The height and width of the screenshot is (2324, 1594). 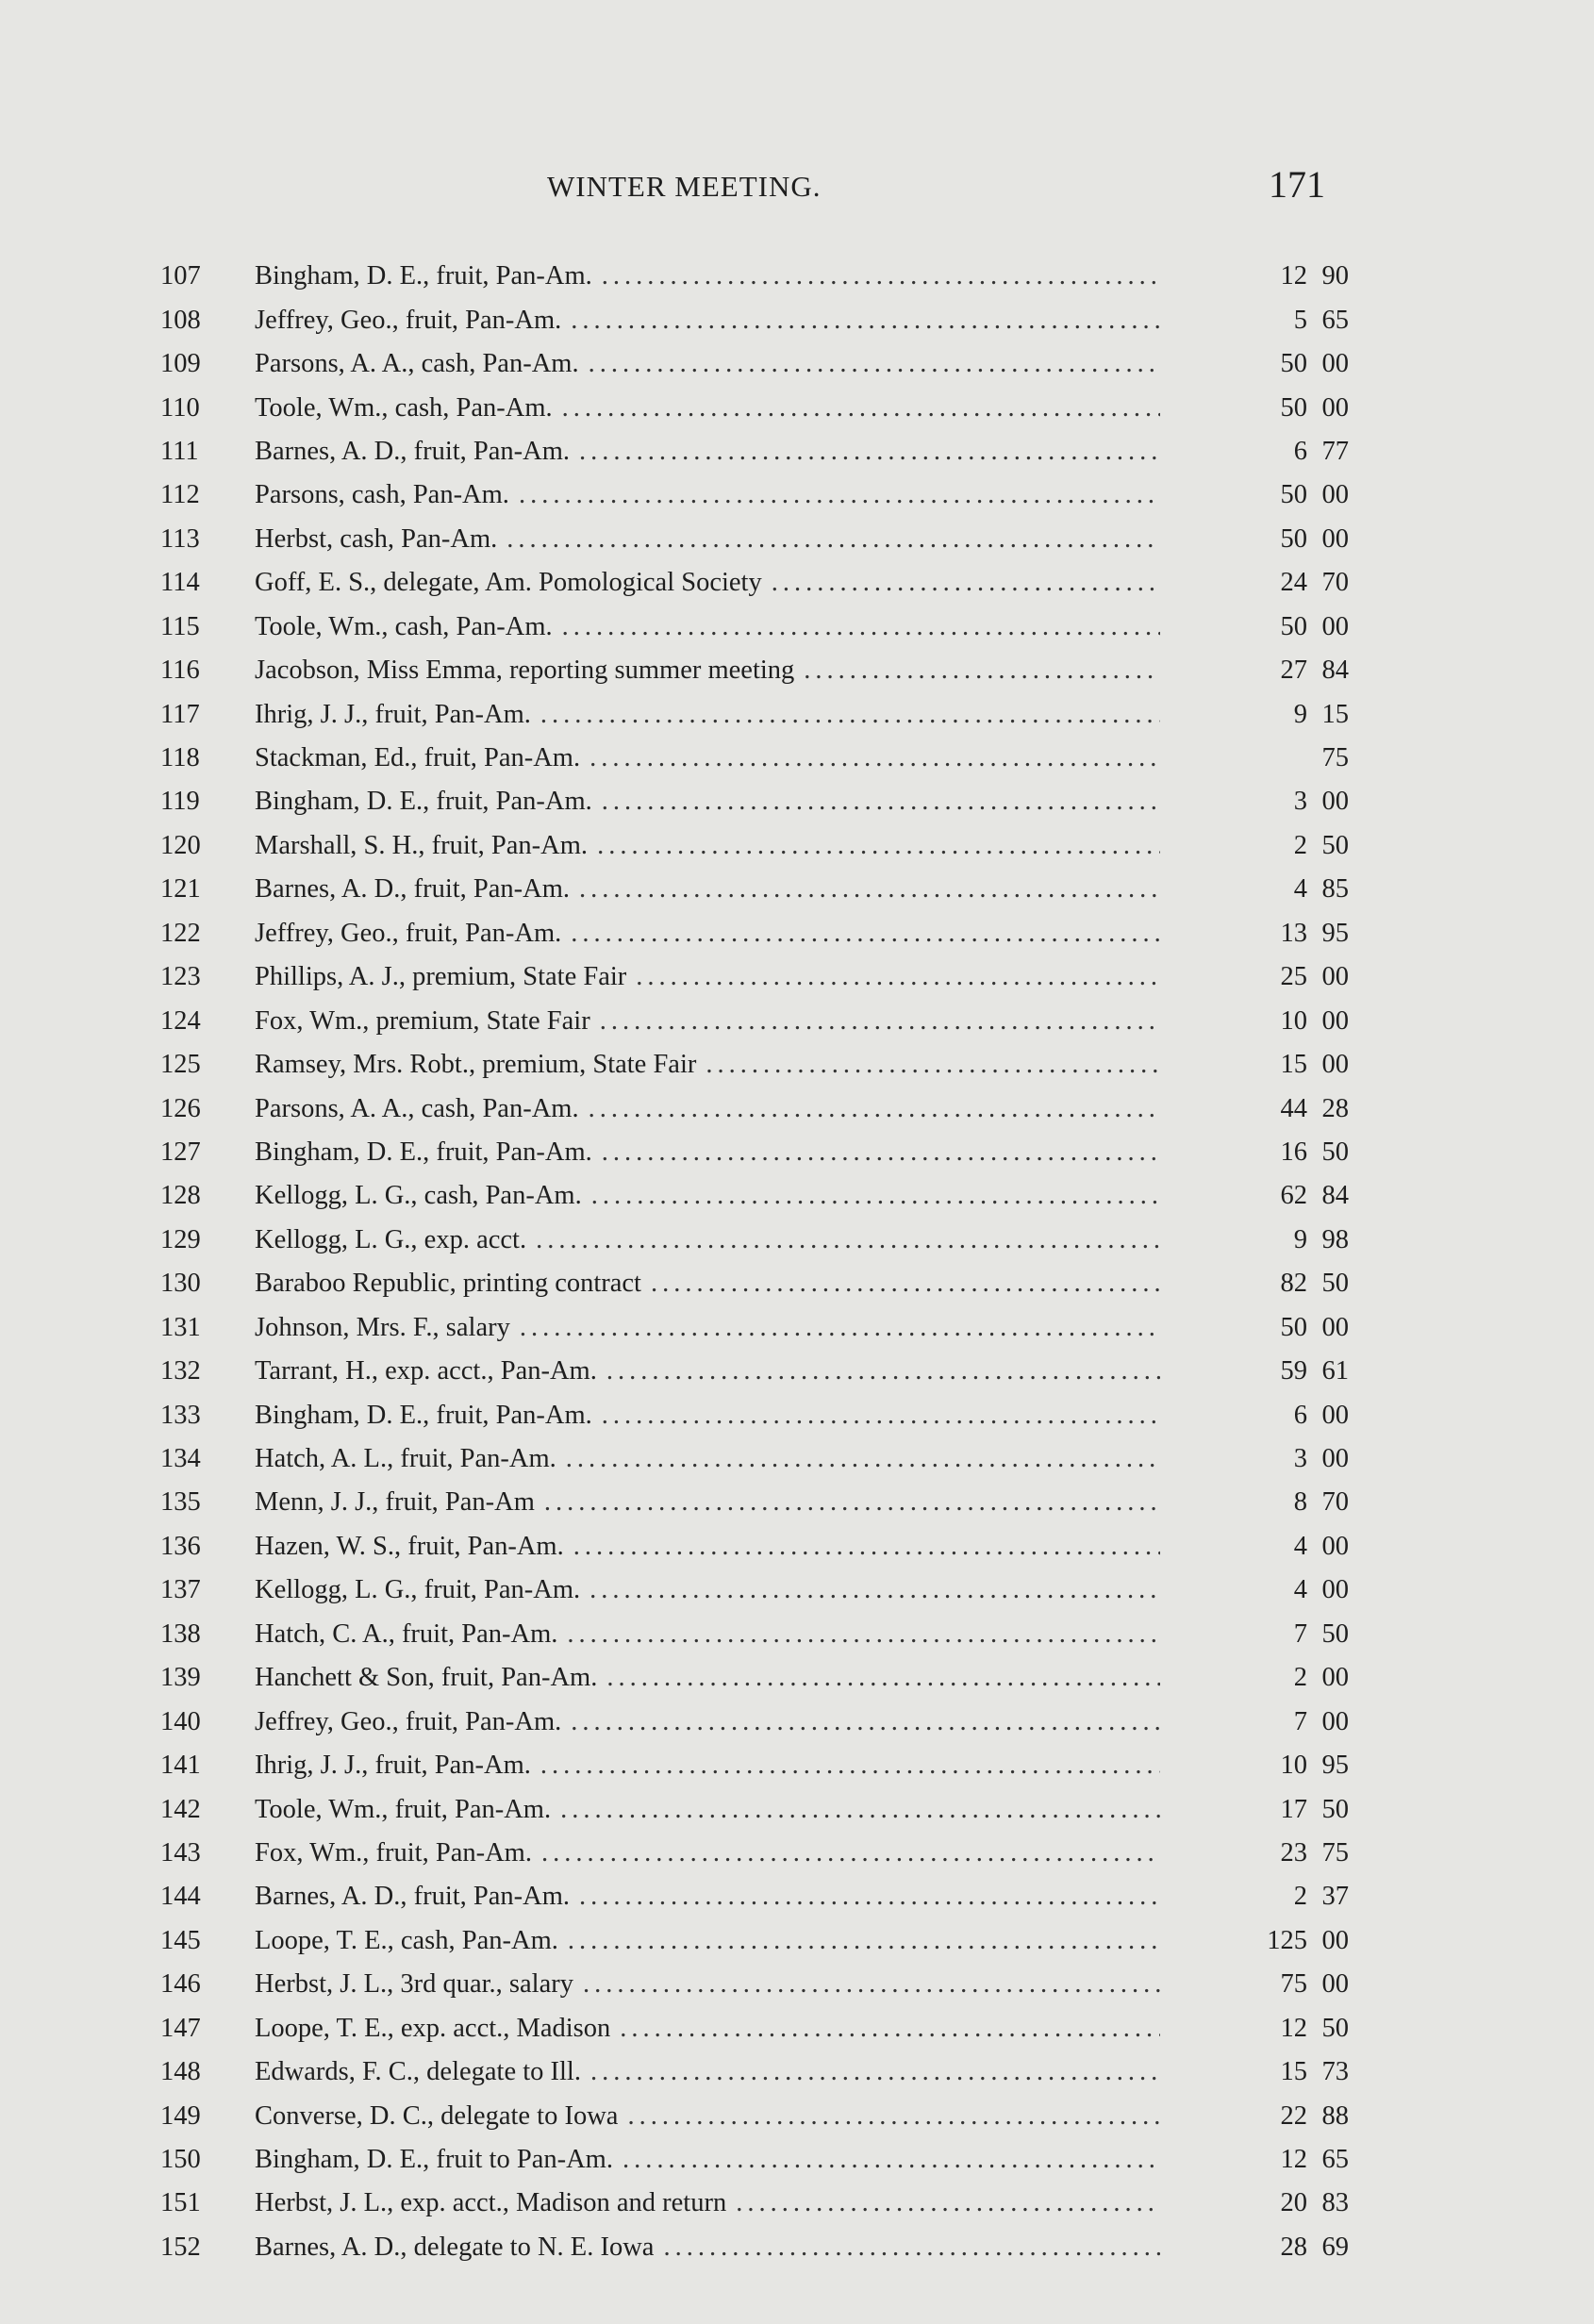 What do you see at coordinates (1294, 364) in the screenshot?
I see `amount-dollars: 50` at bounding box center [1294, 364].